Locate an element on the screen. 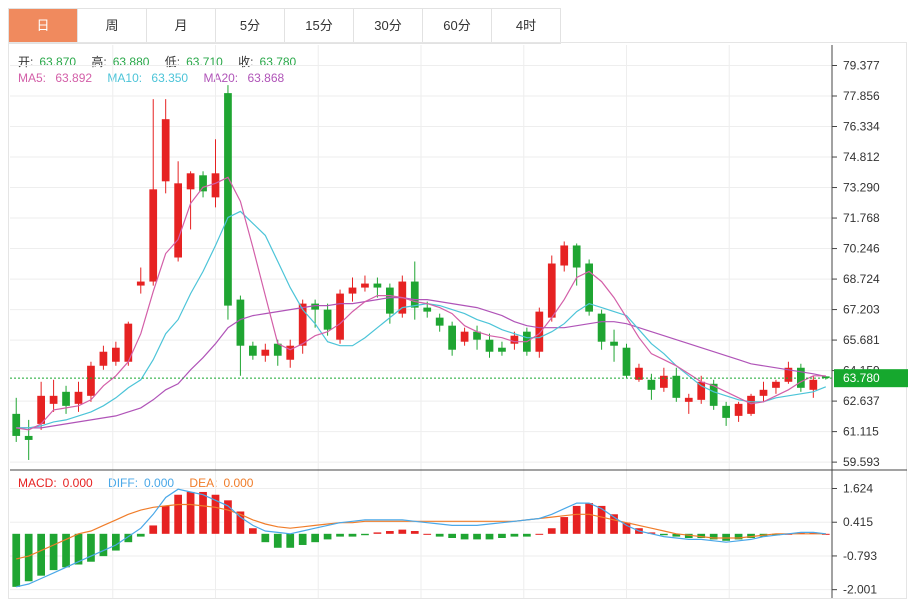  dea-label: DEA: is located at coordinates (203, 483).